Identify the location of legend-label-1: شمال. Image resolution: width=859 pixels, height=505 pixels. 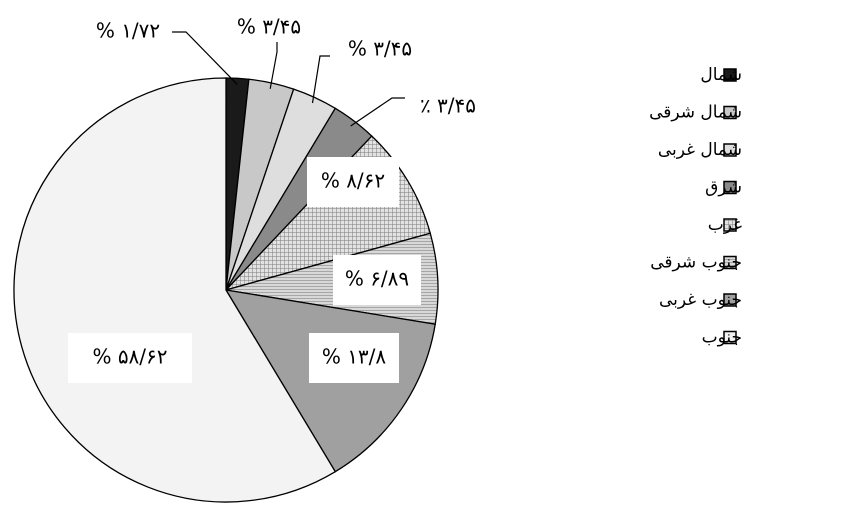
(721, 75).